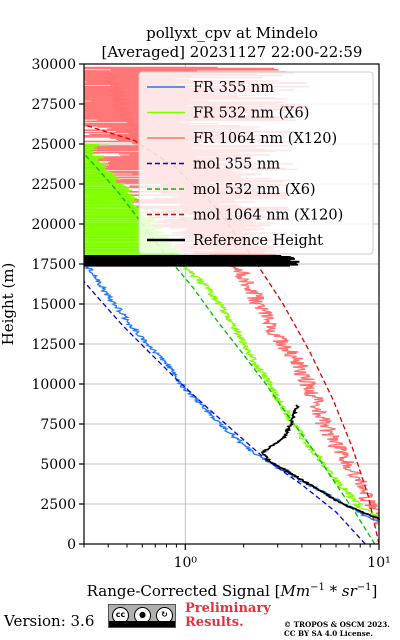  I want to click on cc-license-badge: cc ● ↻, so click(142, 616).